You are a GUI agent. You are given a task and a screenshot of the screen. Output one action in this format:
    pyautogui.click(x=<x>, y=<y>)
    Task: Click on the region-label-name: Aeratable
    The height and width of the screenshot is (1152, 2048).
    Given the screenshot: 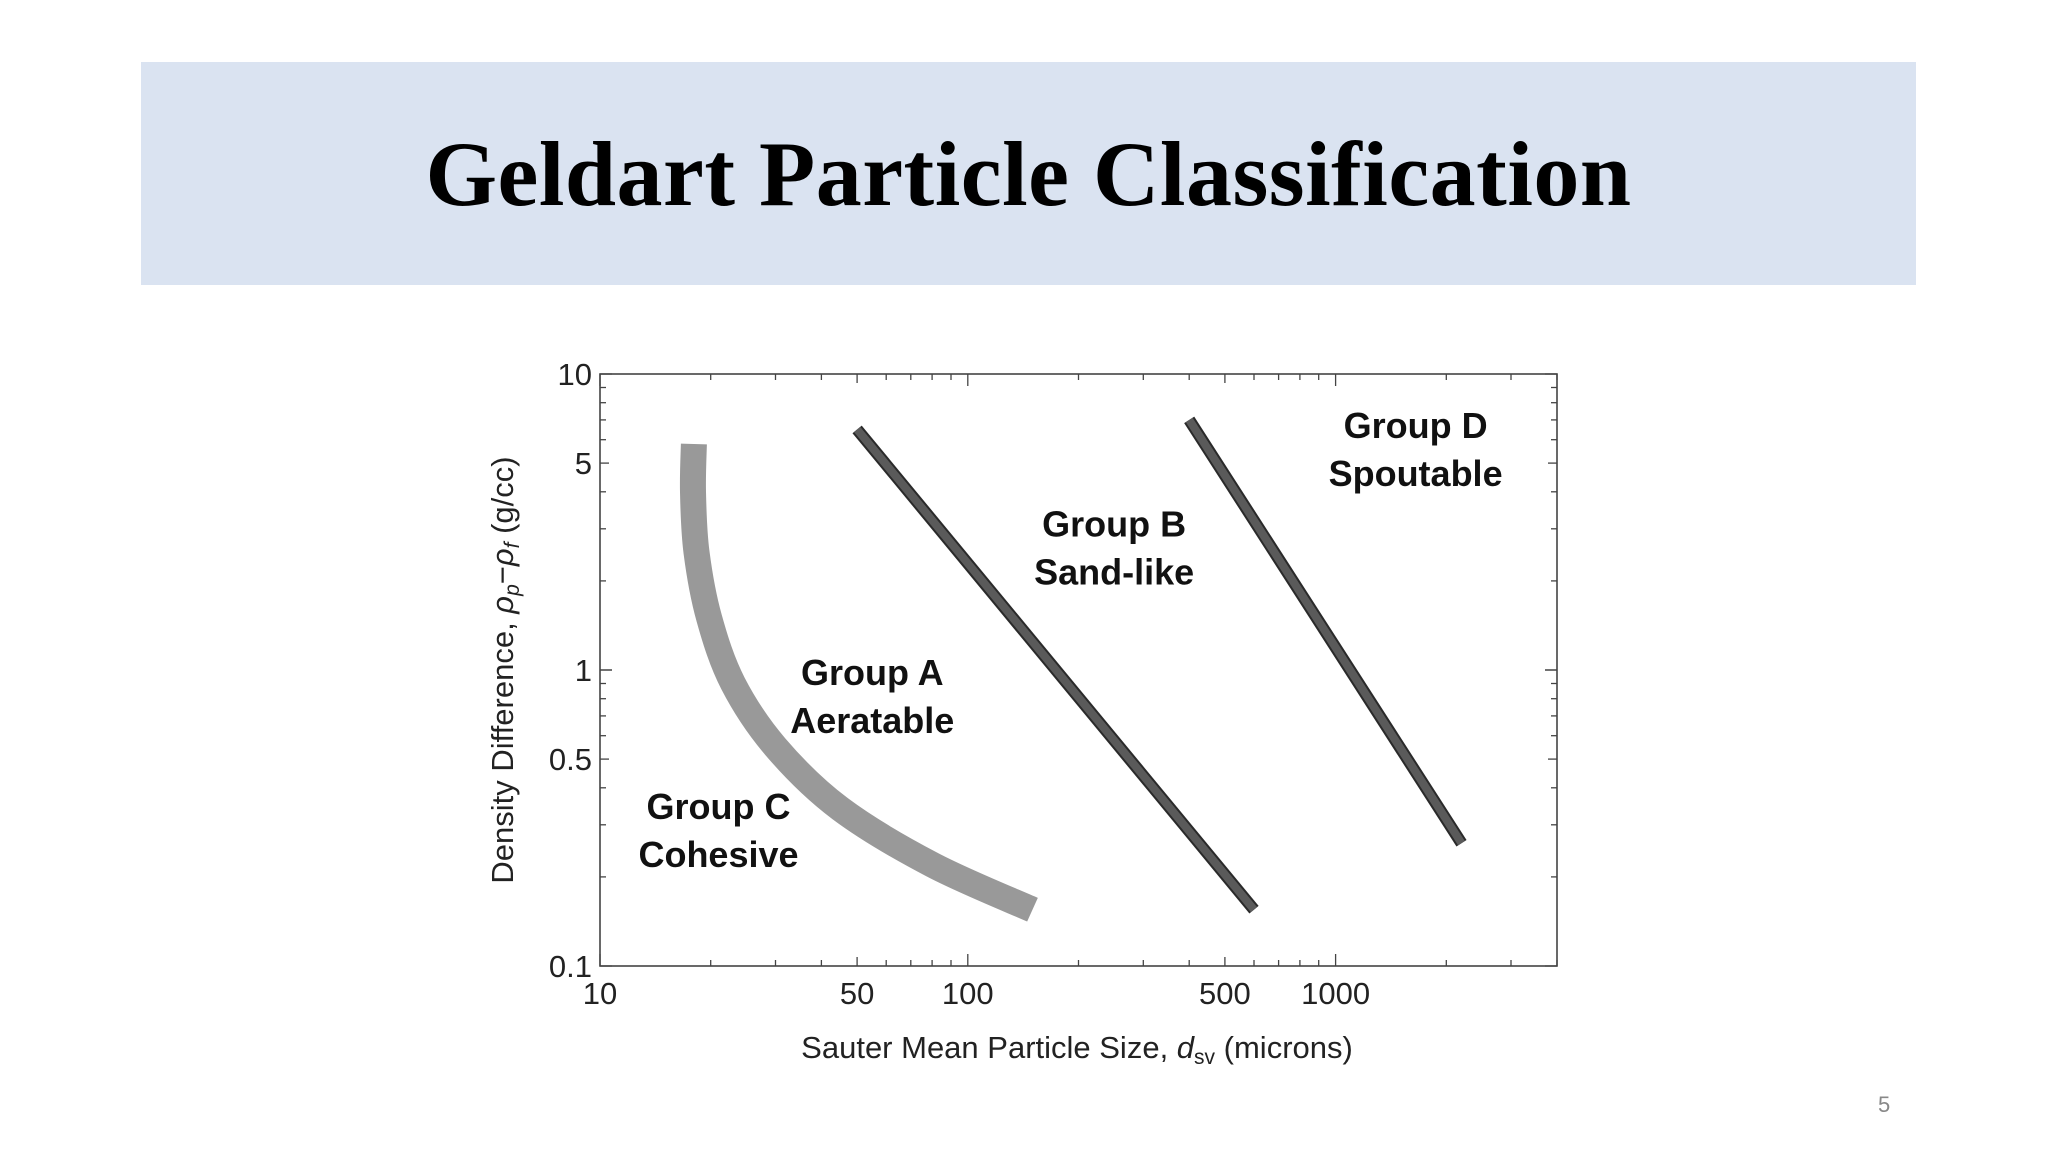 What is the action you would take?
    pyautogui.click(x=872, y=720)
    